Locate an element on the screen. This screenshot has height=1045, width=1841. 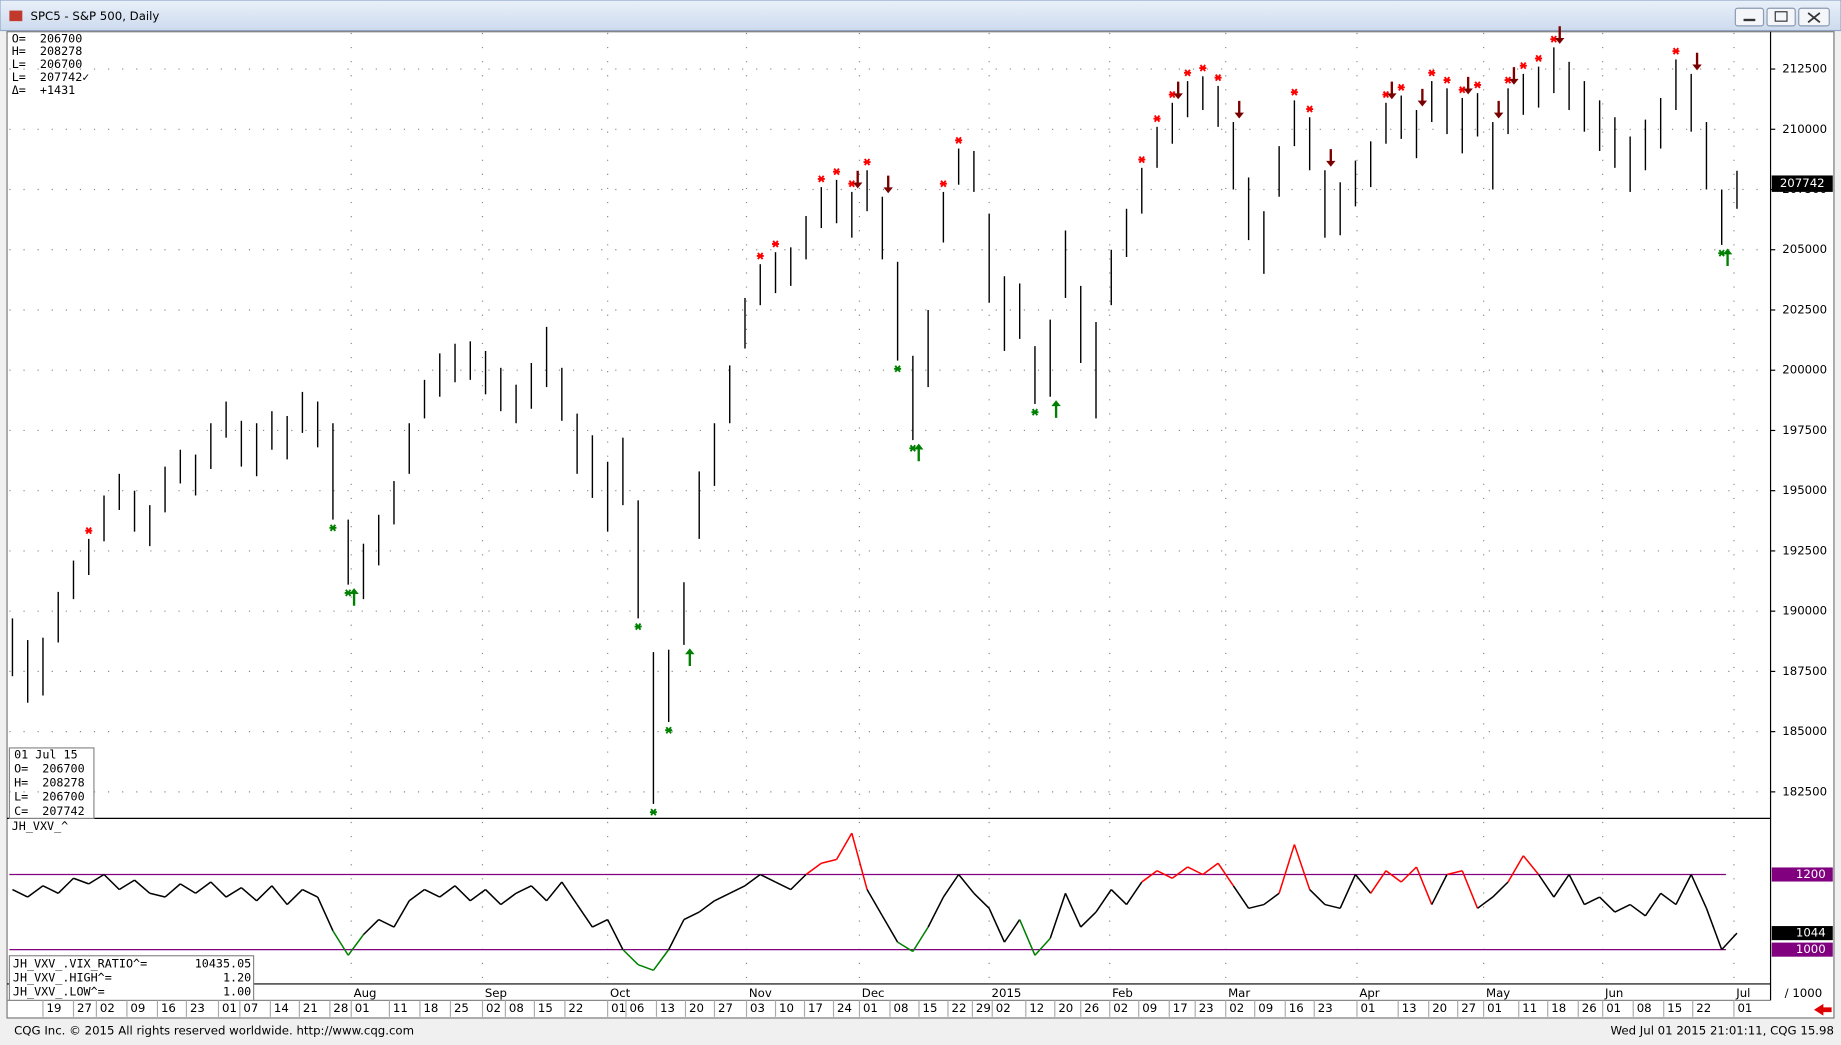
y-tick-label: 185000 is located at coordinates (1804, 731).